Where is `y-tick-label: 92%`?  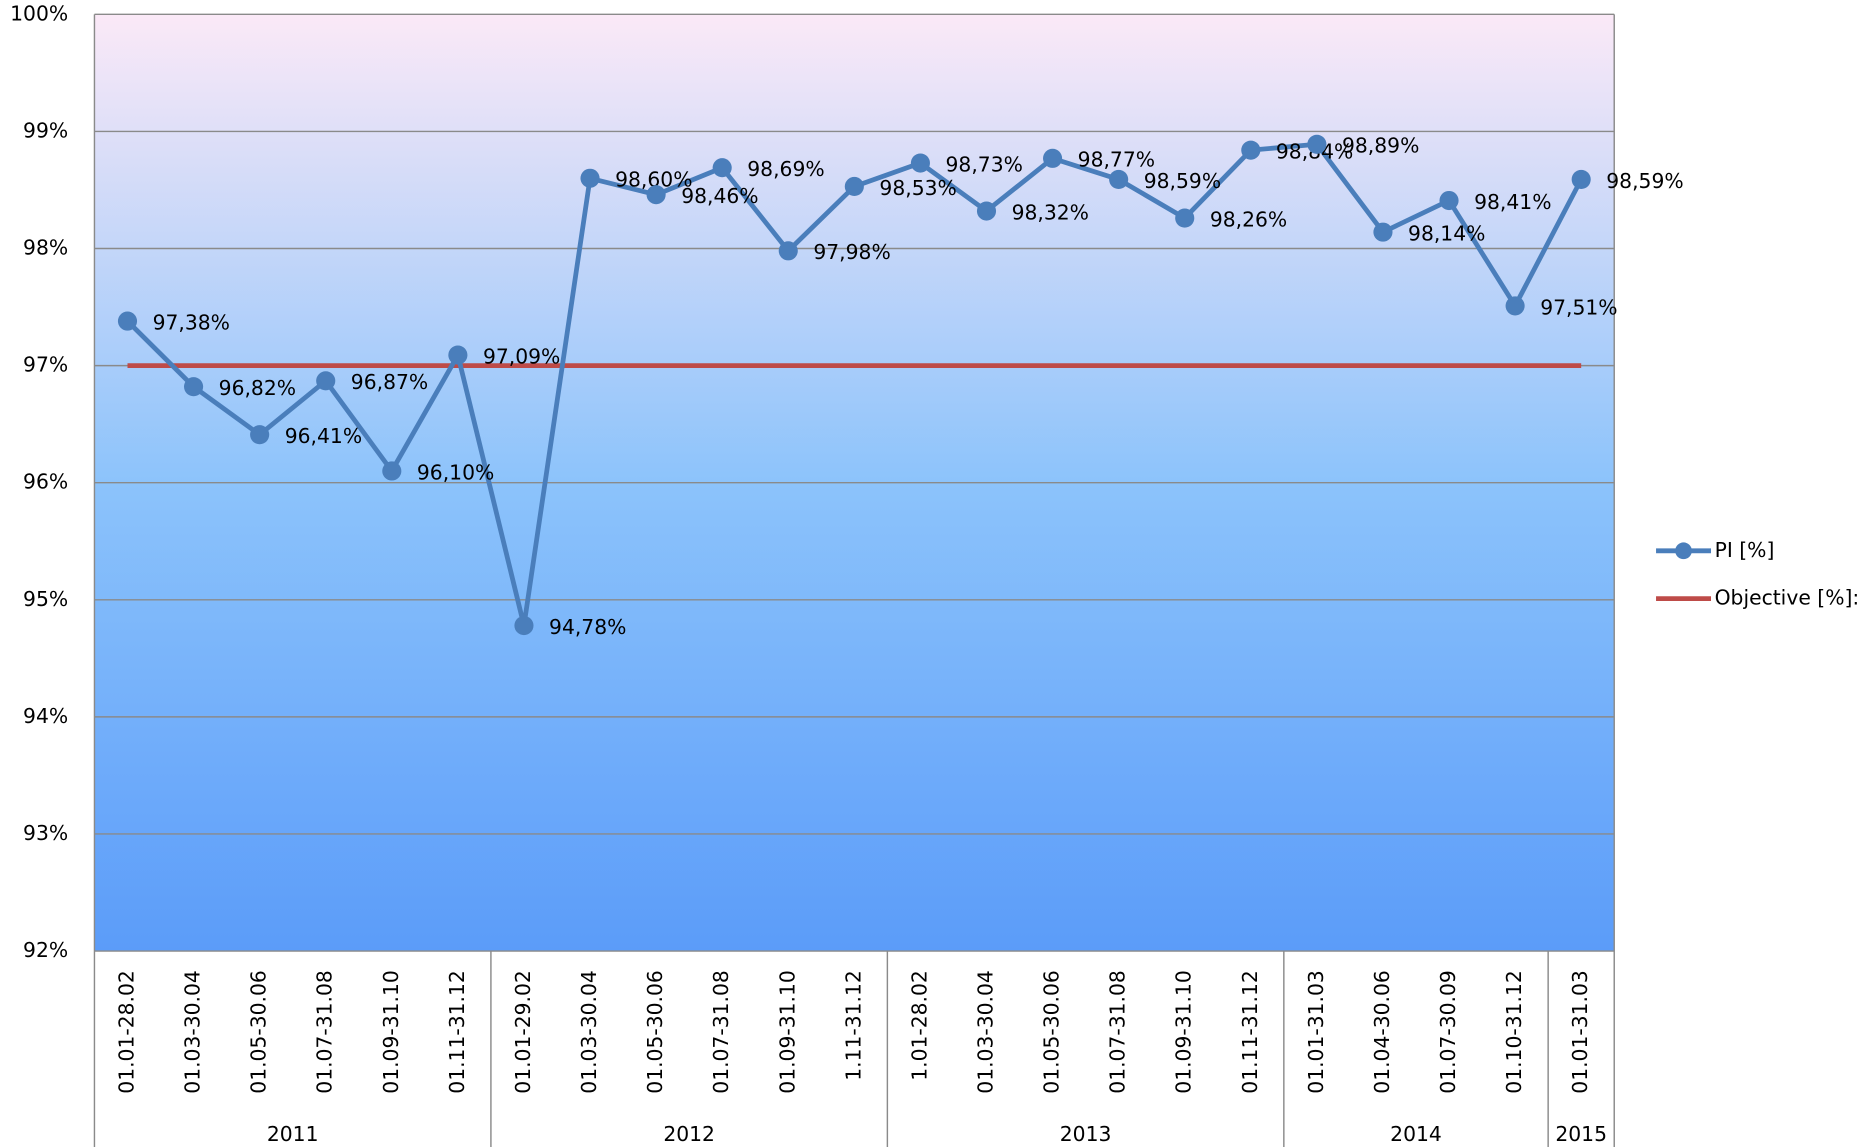
y-tick-label: 92% is located at coordinates (45, 950).